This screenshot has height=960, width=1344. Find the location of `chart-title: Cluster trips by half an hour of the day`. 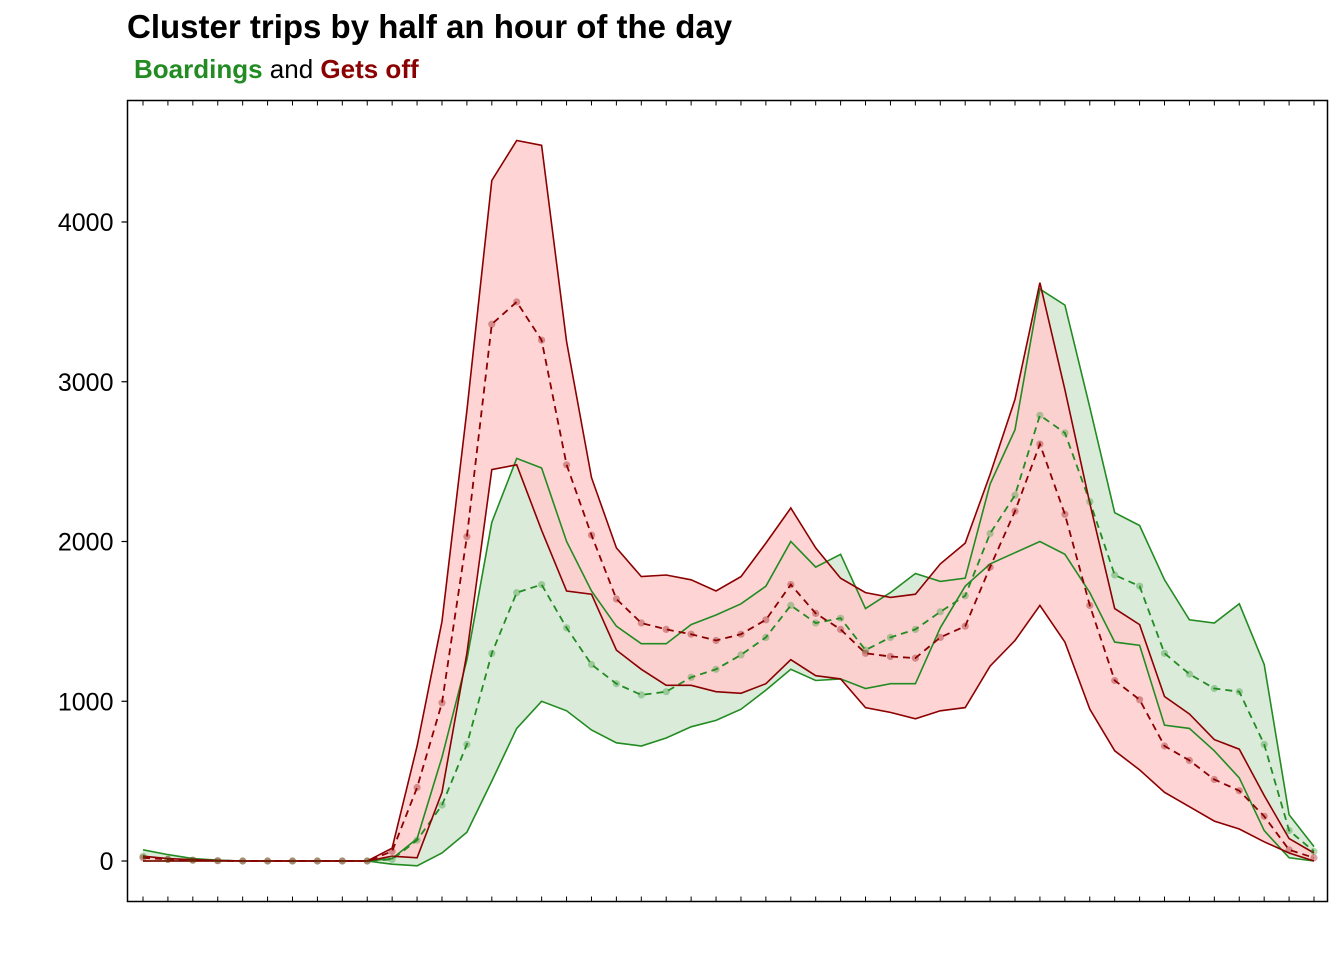

chart-title: Cluster trips by half an hour of the day is located at coordinates (430, 26).